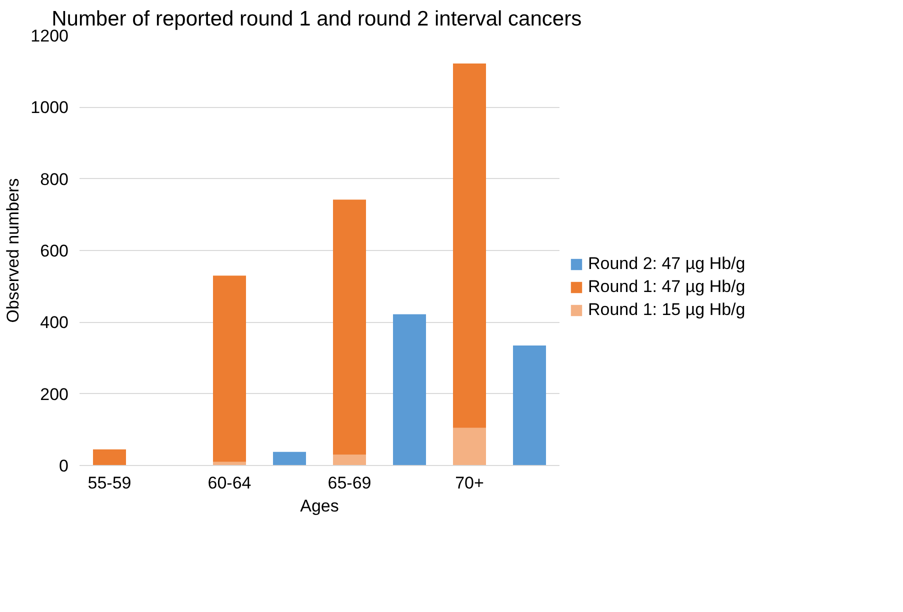 This screenshot has width=903, height=612. I want to click on x-tick-label: 70+, so click(469, 483).